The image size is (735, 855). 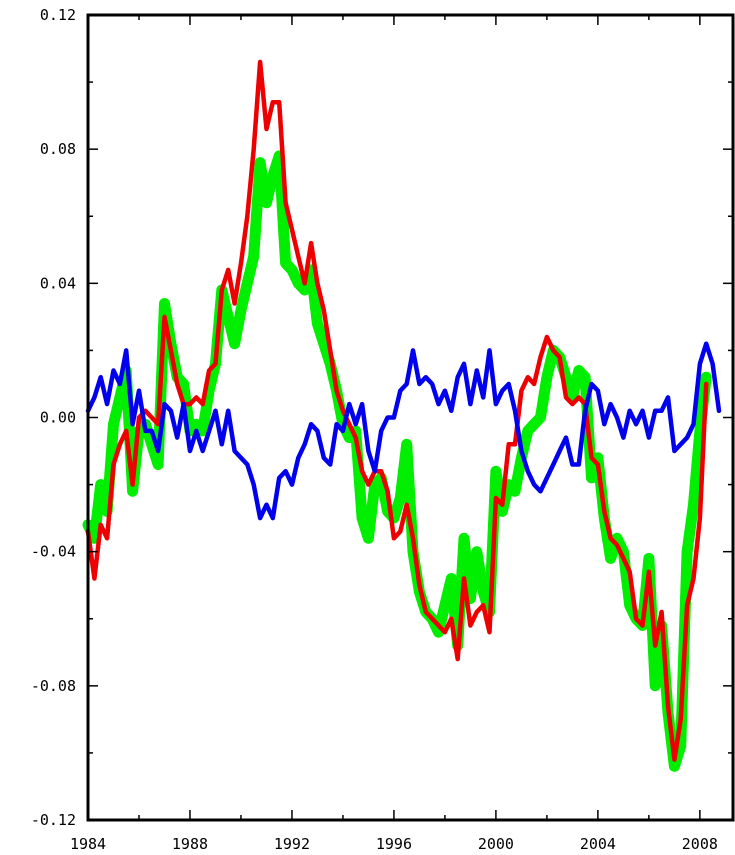 I want to click on y-tick-label: -0.04, so click(x=53, y=552).